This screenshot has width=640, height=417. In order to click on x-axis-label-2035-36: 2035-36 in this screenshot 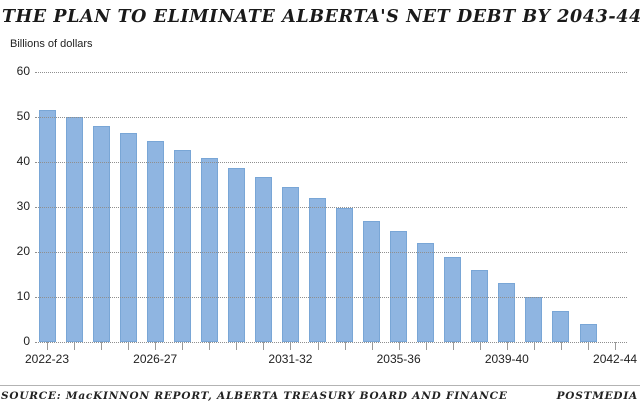, I will do `click(398, 359)`.